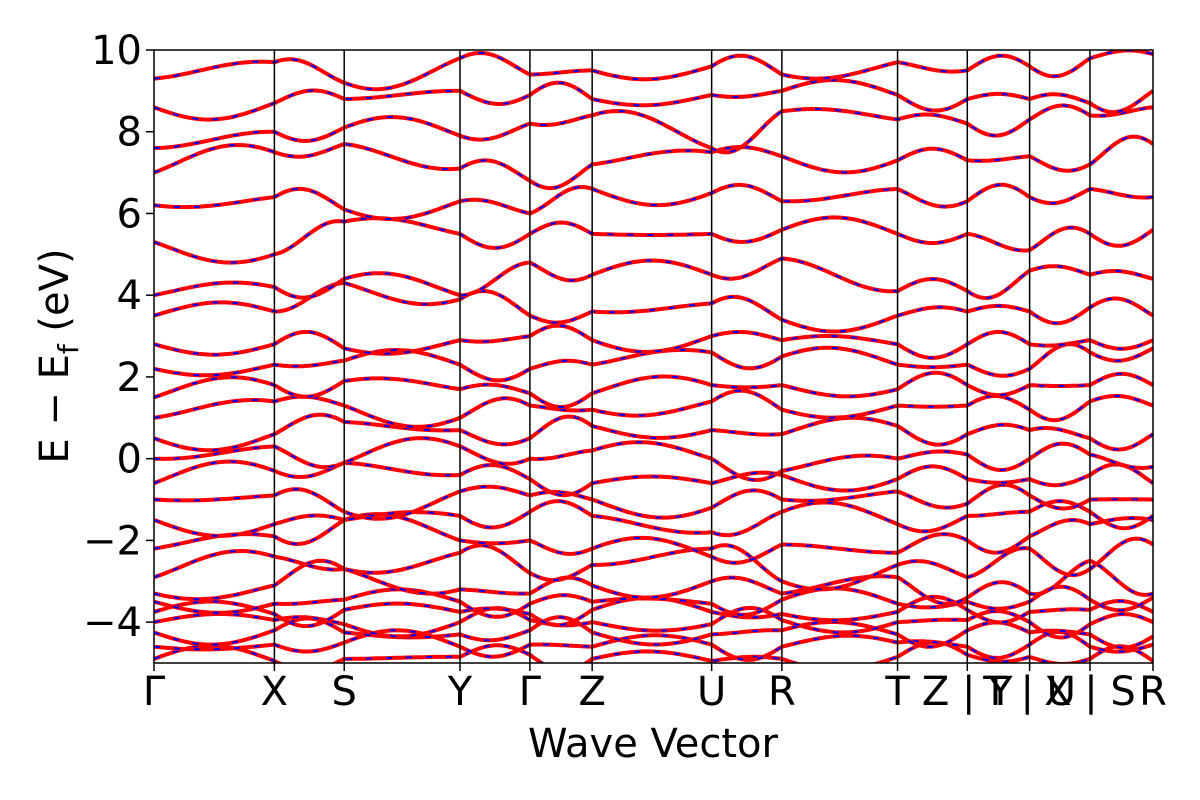 The width and height of the screenshot is (1200, 800). Describe the element at coordinates (129, 378) in the screenshot. I see `y-tick-label: 2` at that location.